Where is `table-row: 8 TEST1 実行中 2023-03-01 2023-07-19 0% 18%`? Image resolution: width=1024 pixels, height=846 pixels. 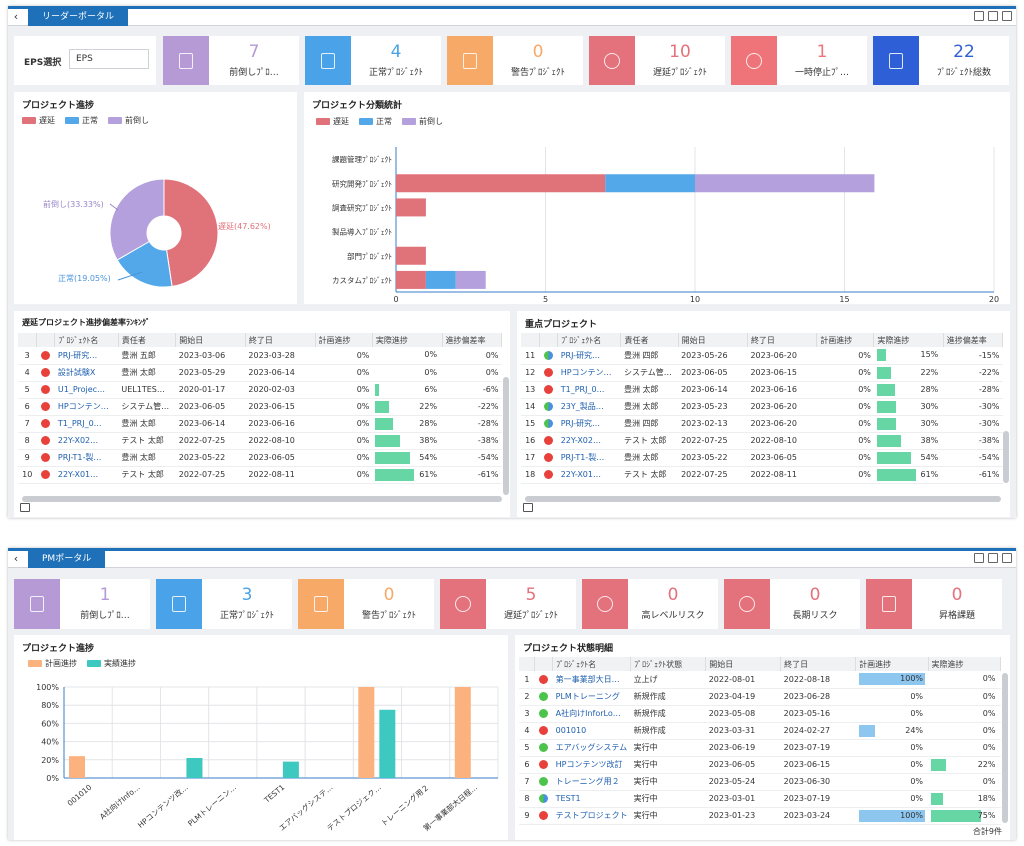
table-row: 8 TEST1 実行中 2023-03-01 2023-07-19 0% 18% is located at coordinates (760, 799).